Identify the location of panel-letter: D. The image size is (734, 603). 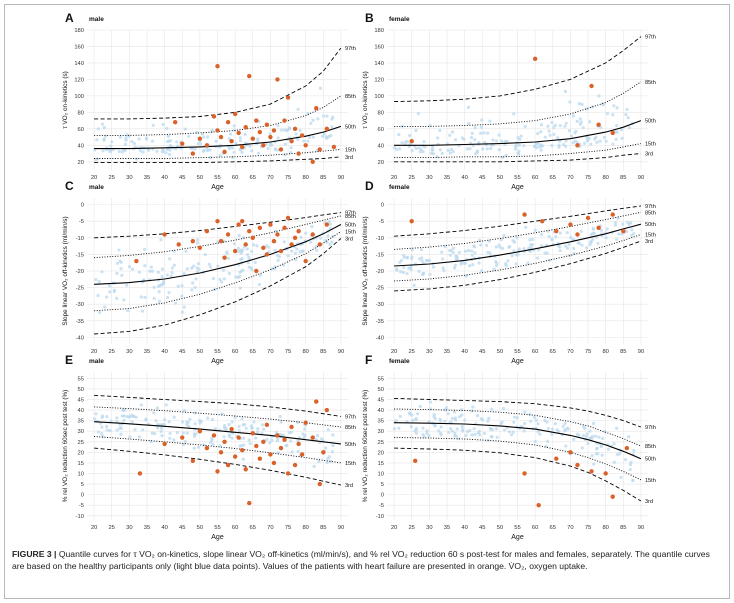
(369, 186).